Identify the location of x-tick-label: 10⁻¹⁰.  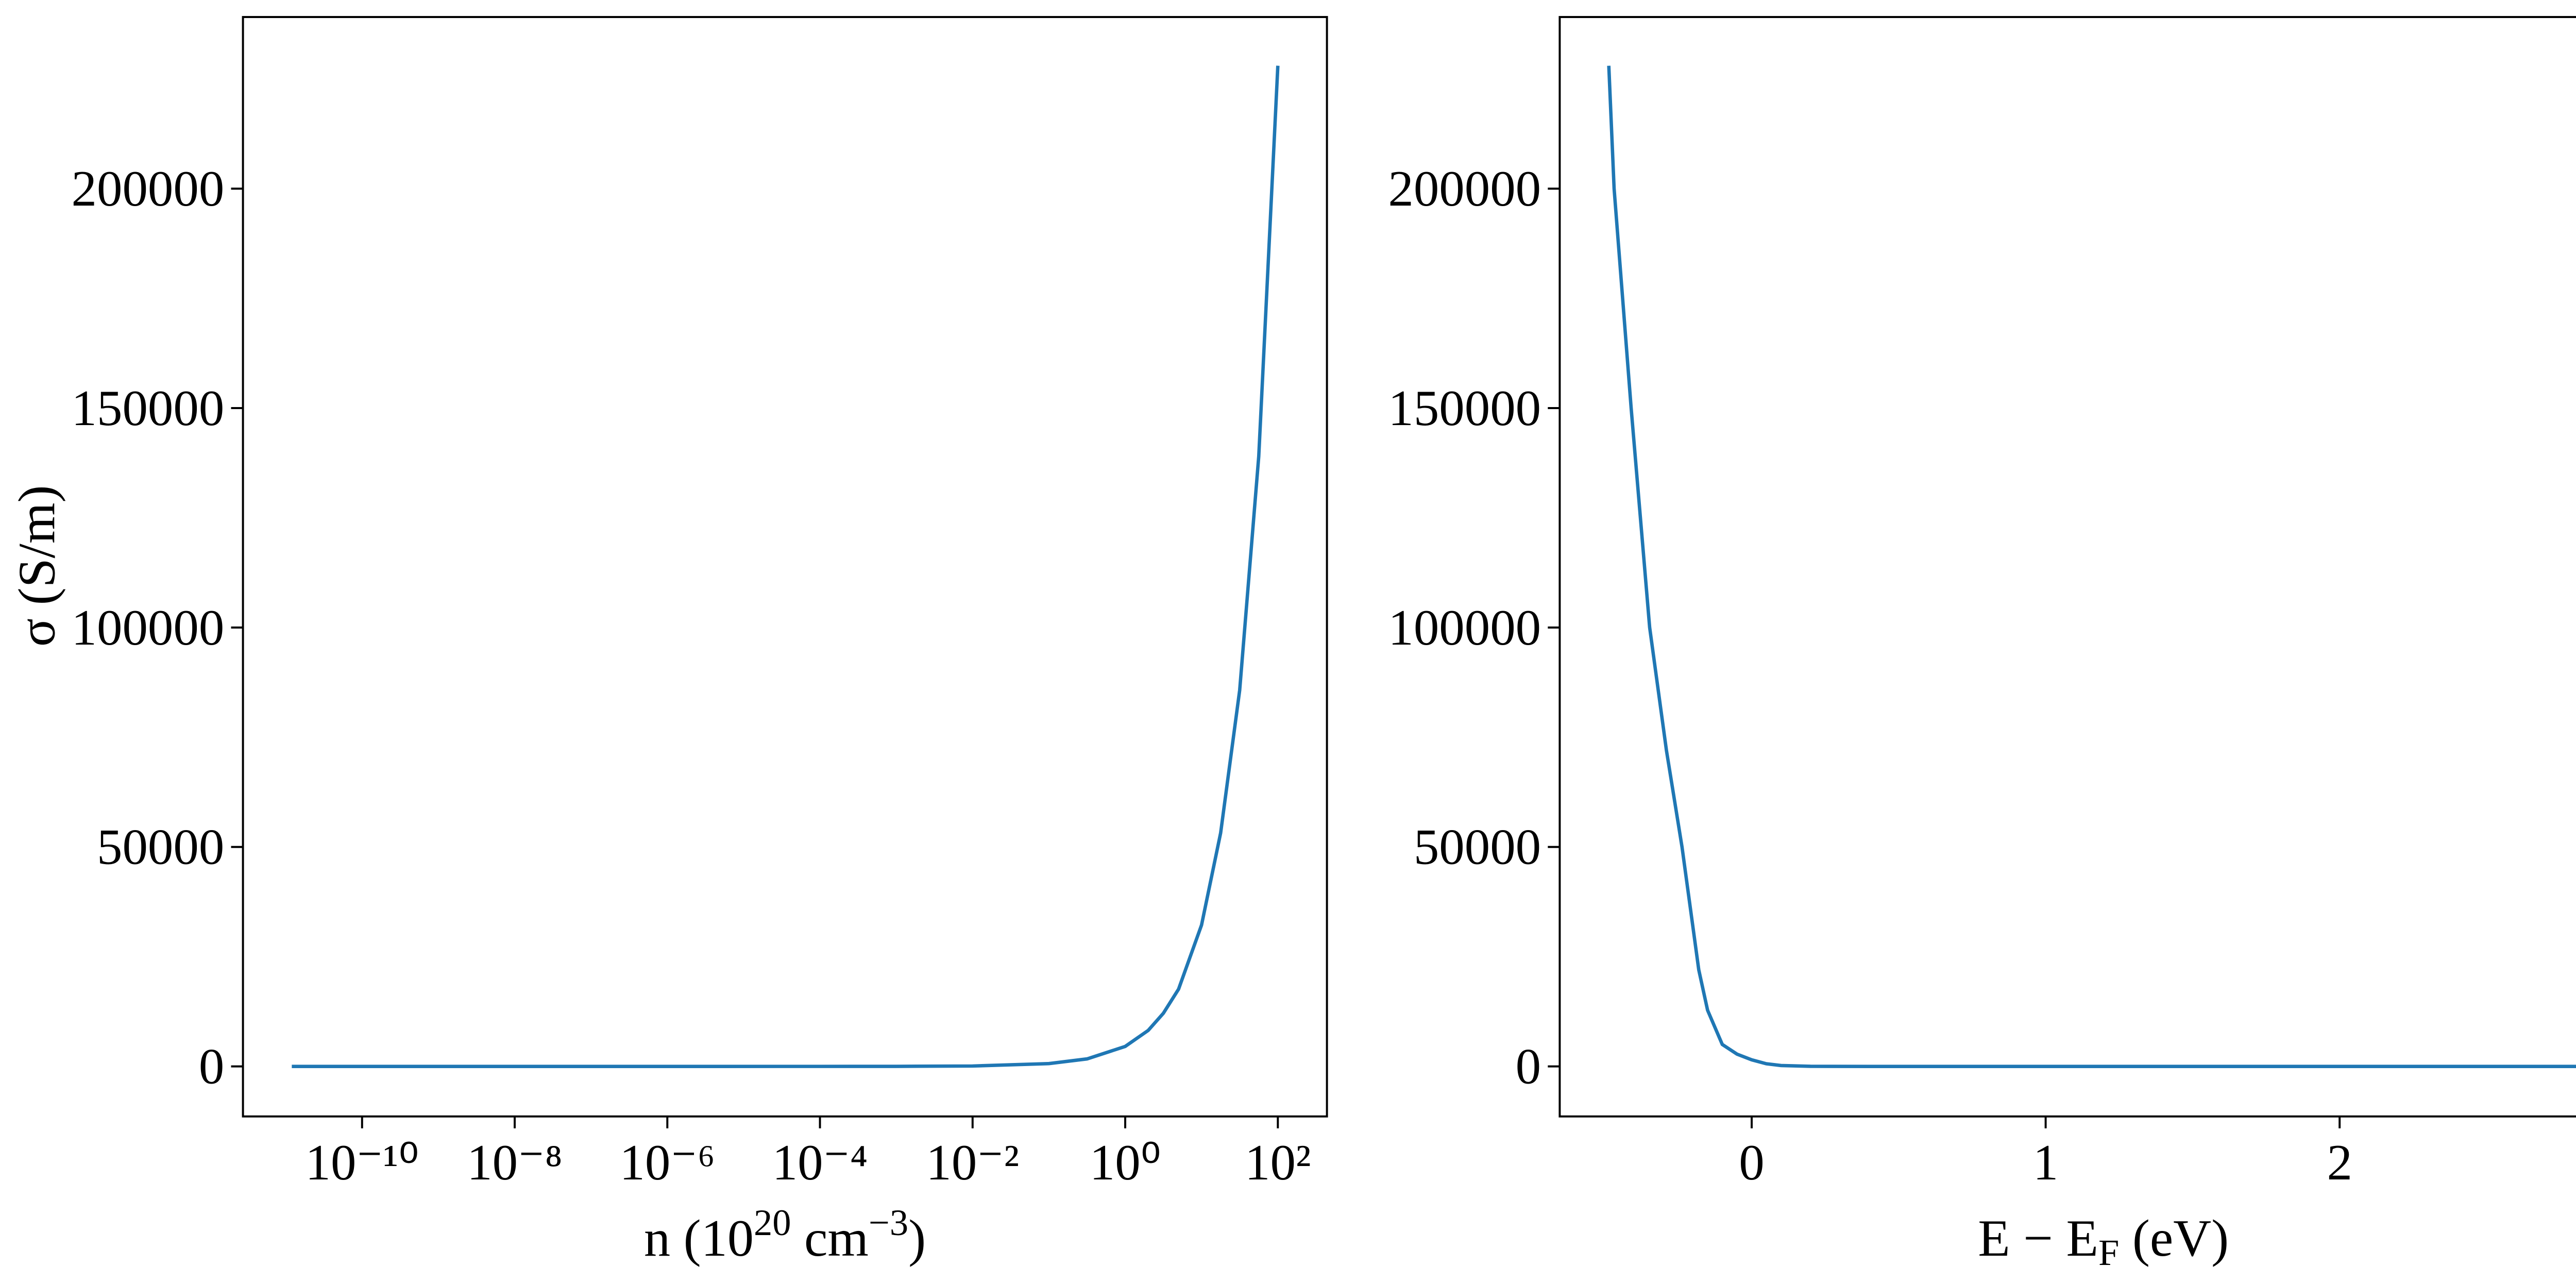
(362, 1163).